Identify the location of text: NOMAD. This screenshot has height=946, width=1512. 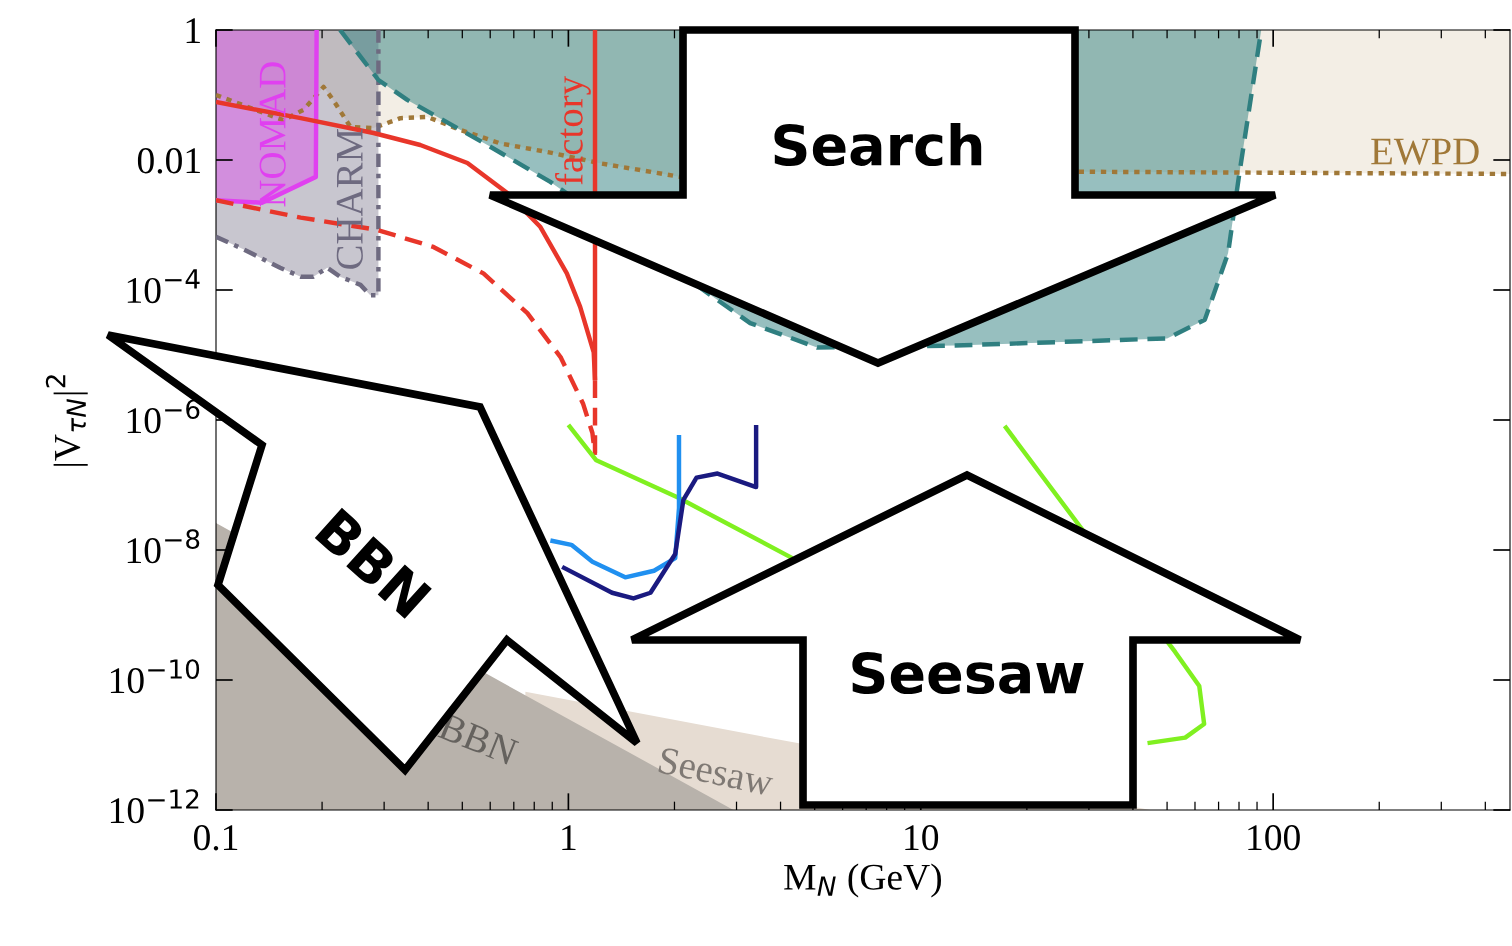
(272, 134).